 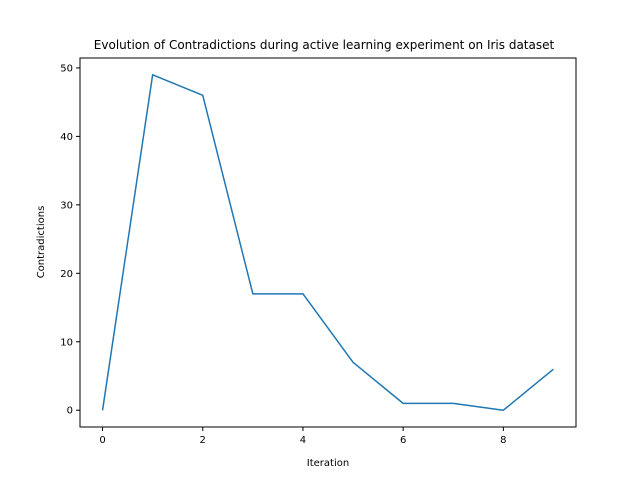 I want to click on y-axis-label: Contradictions, so click(x=41, y=242).